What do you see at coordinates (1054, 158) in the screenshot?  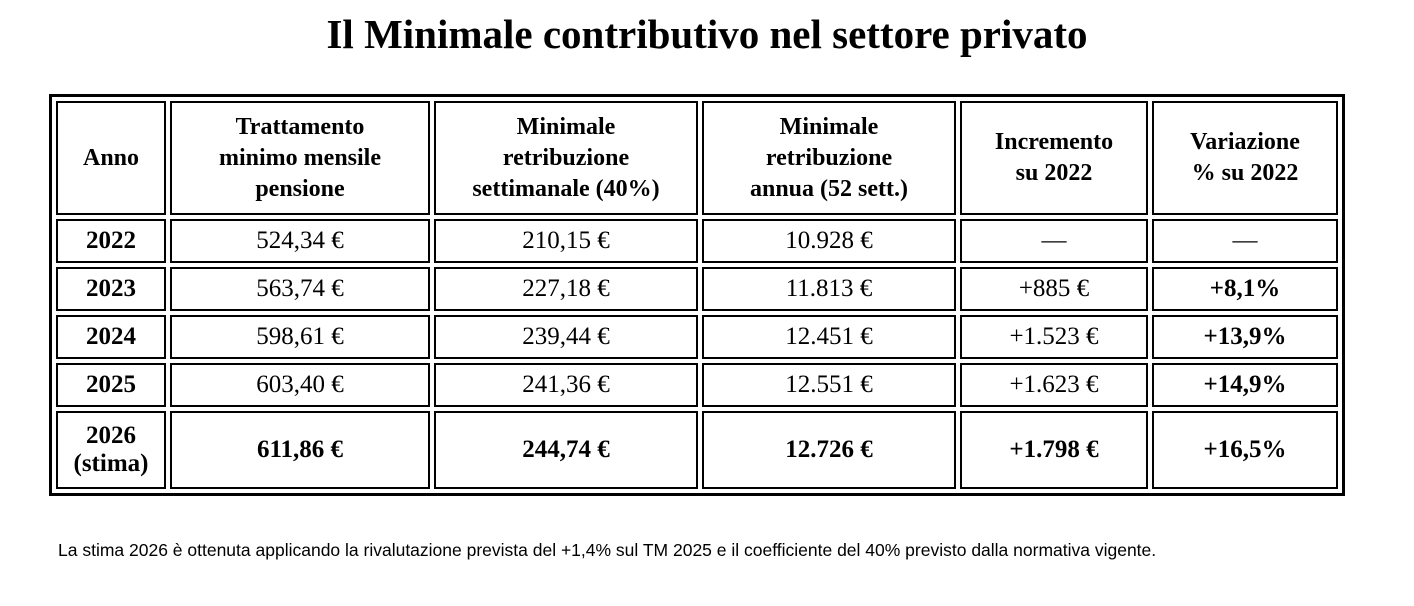 I see `header-incremento: Incremento su 2022` at bounding box center [1054, 158].